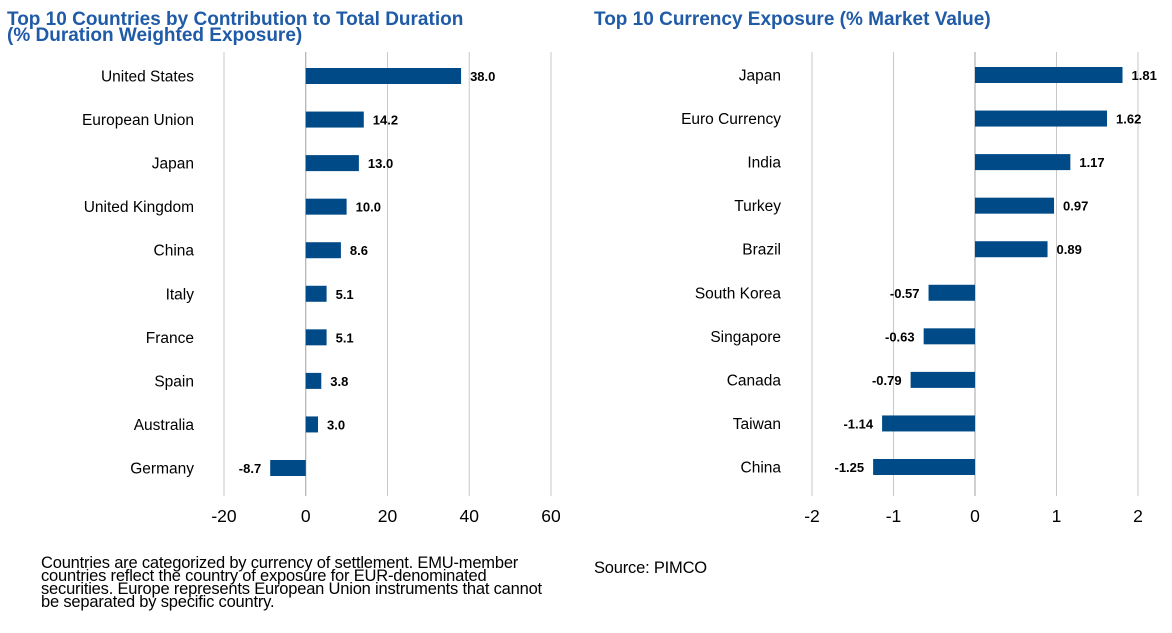  I want to click on data-label-south-korea: -0.57, so click(905, 293).